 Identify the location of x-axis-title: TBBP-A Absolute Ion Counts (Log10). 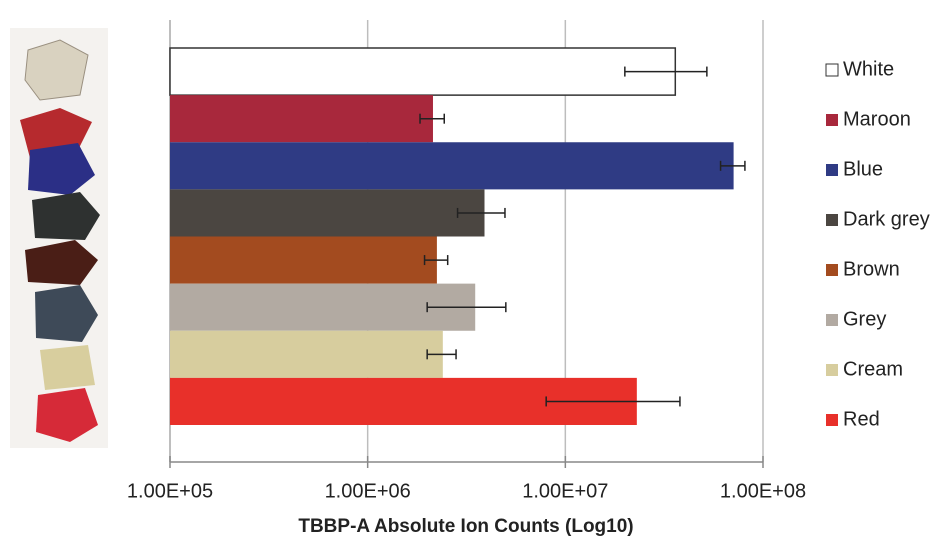
(465, 526).